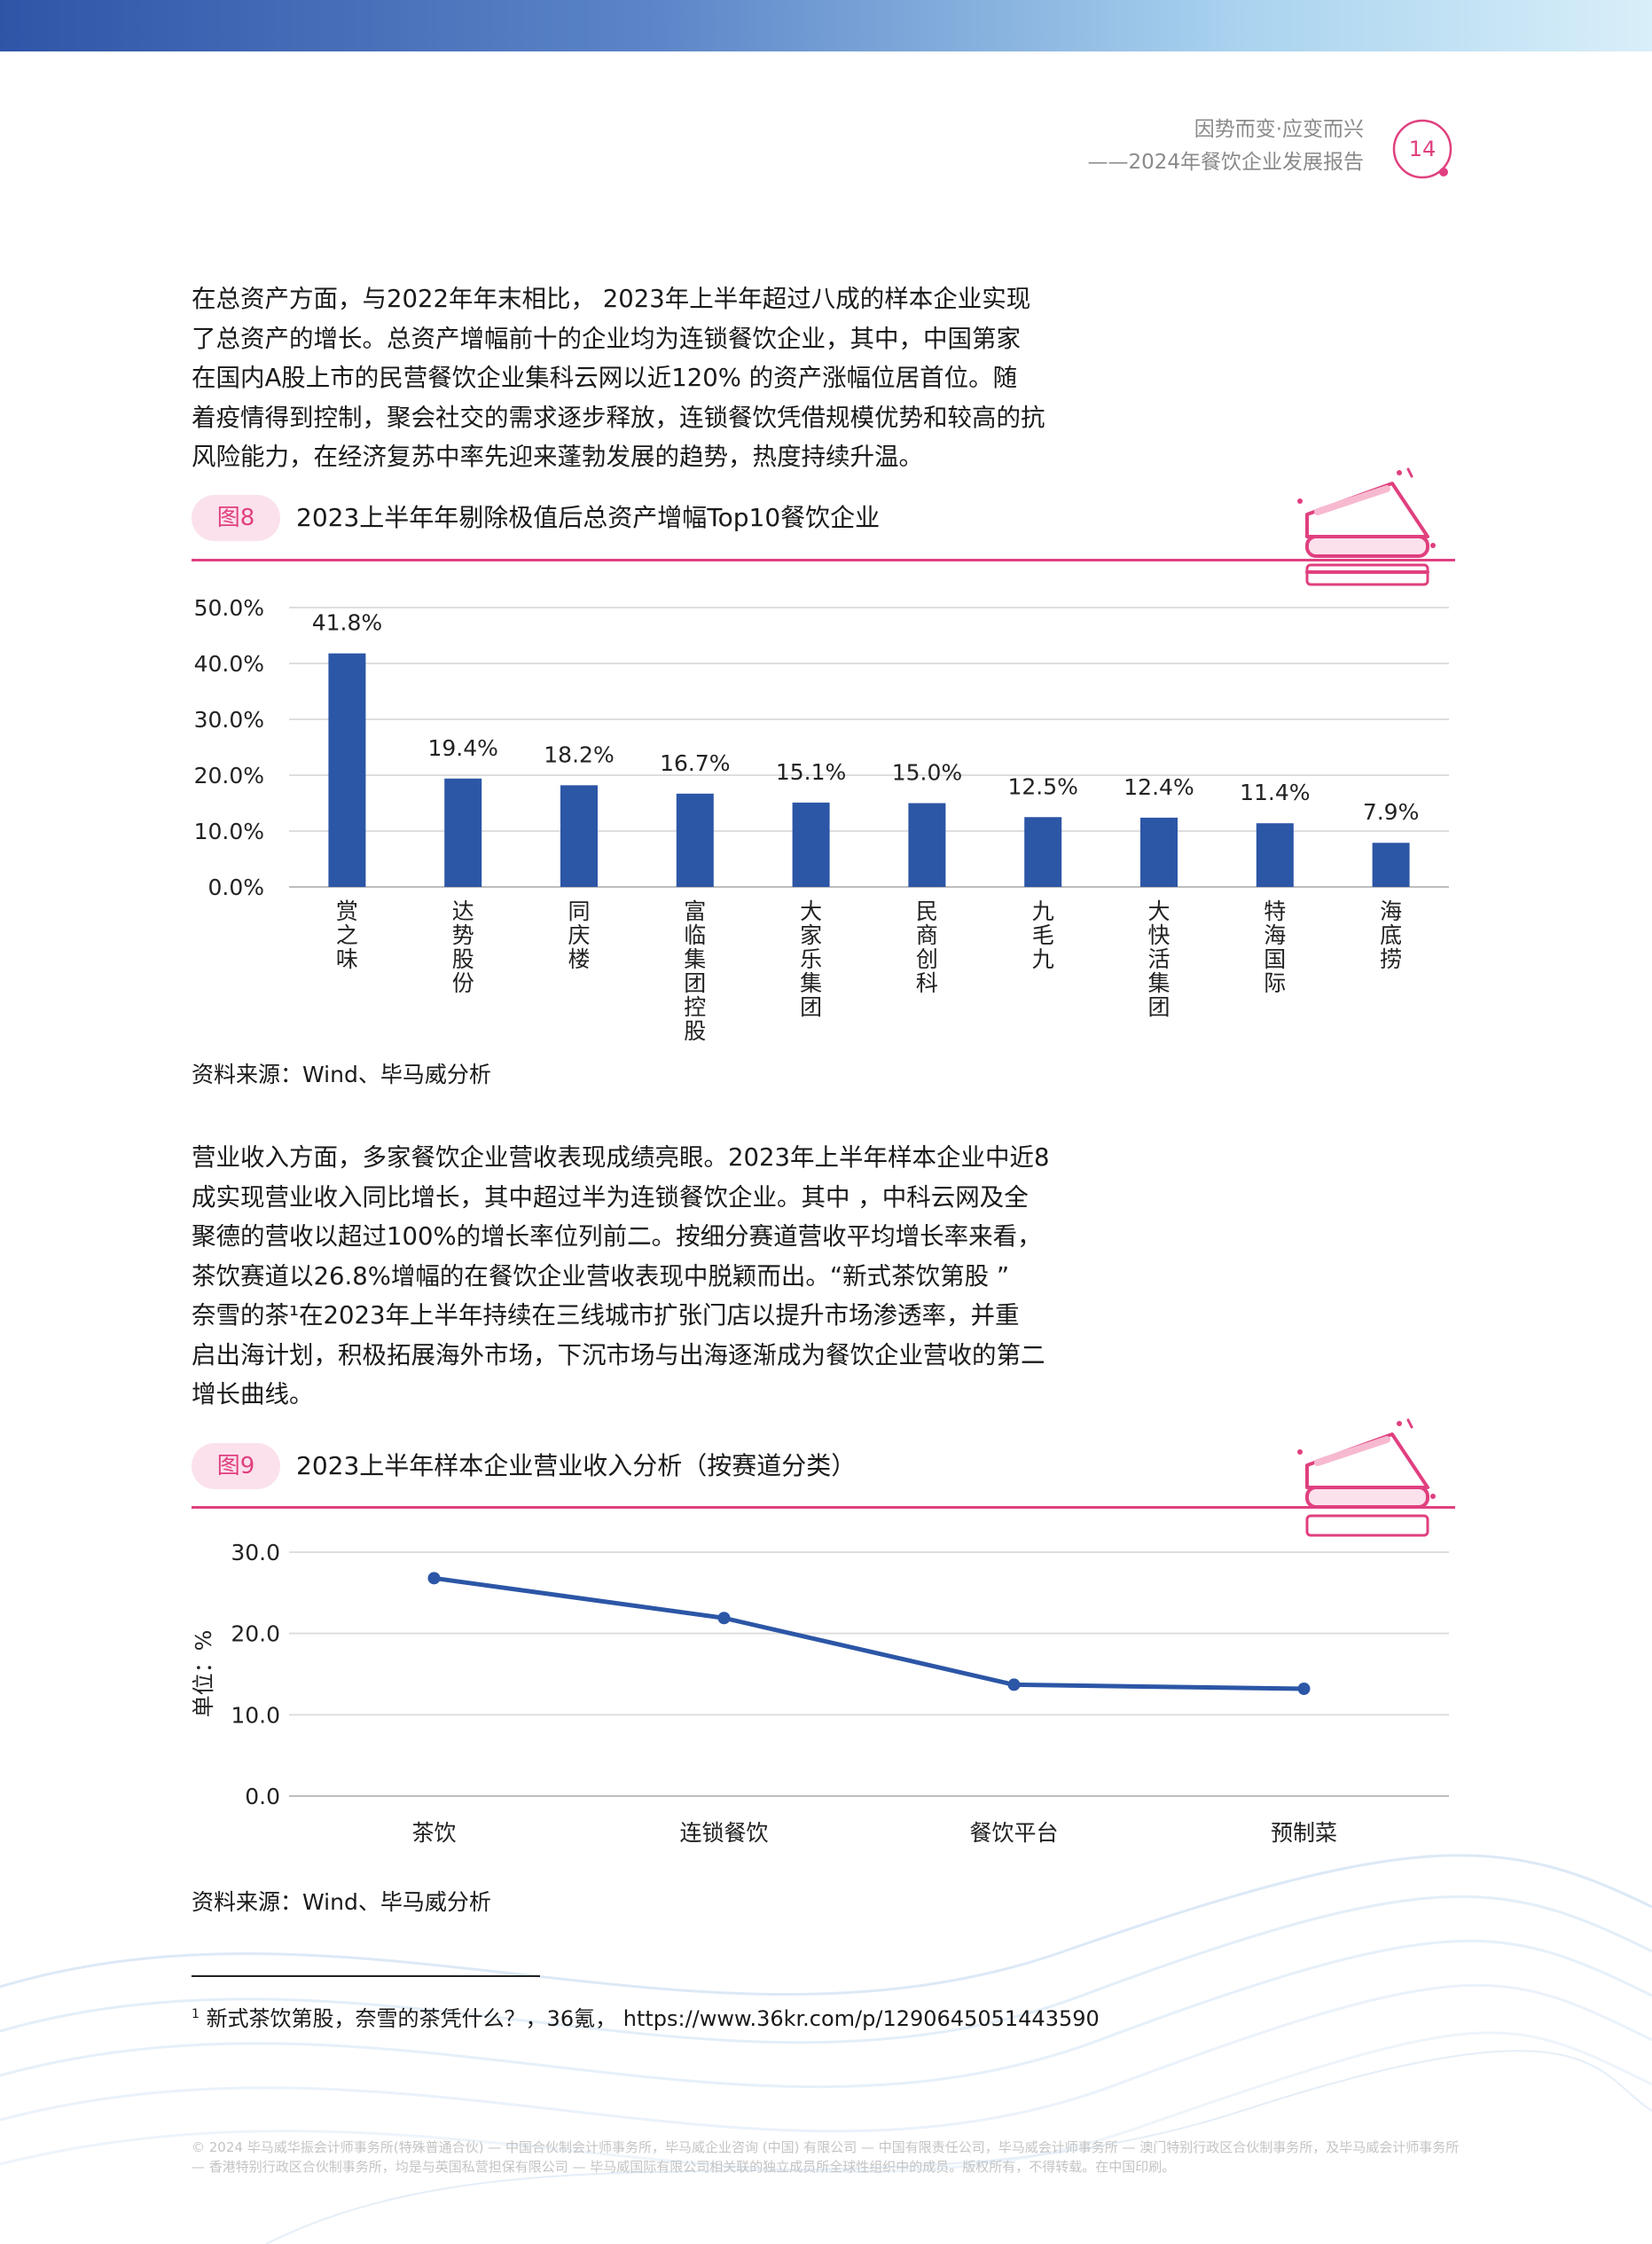  Describe the element at coordinates (811, 772) in the screenshot. I see `data-label: 15.1%` at that location.